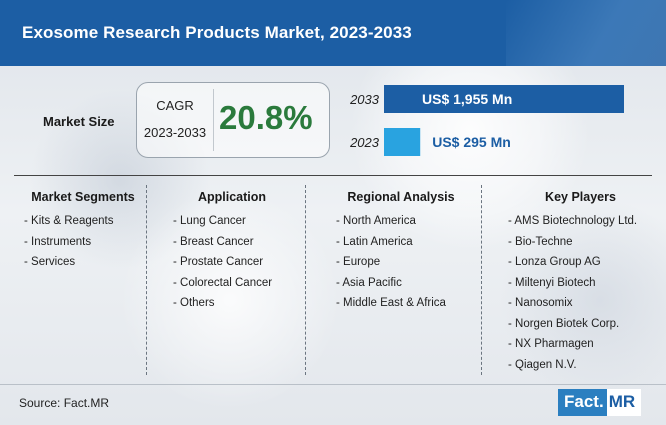 The width and height of the screenshot is (666, 425). I want to click on logo-part-1: Fact., so click(582, 402).